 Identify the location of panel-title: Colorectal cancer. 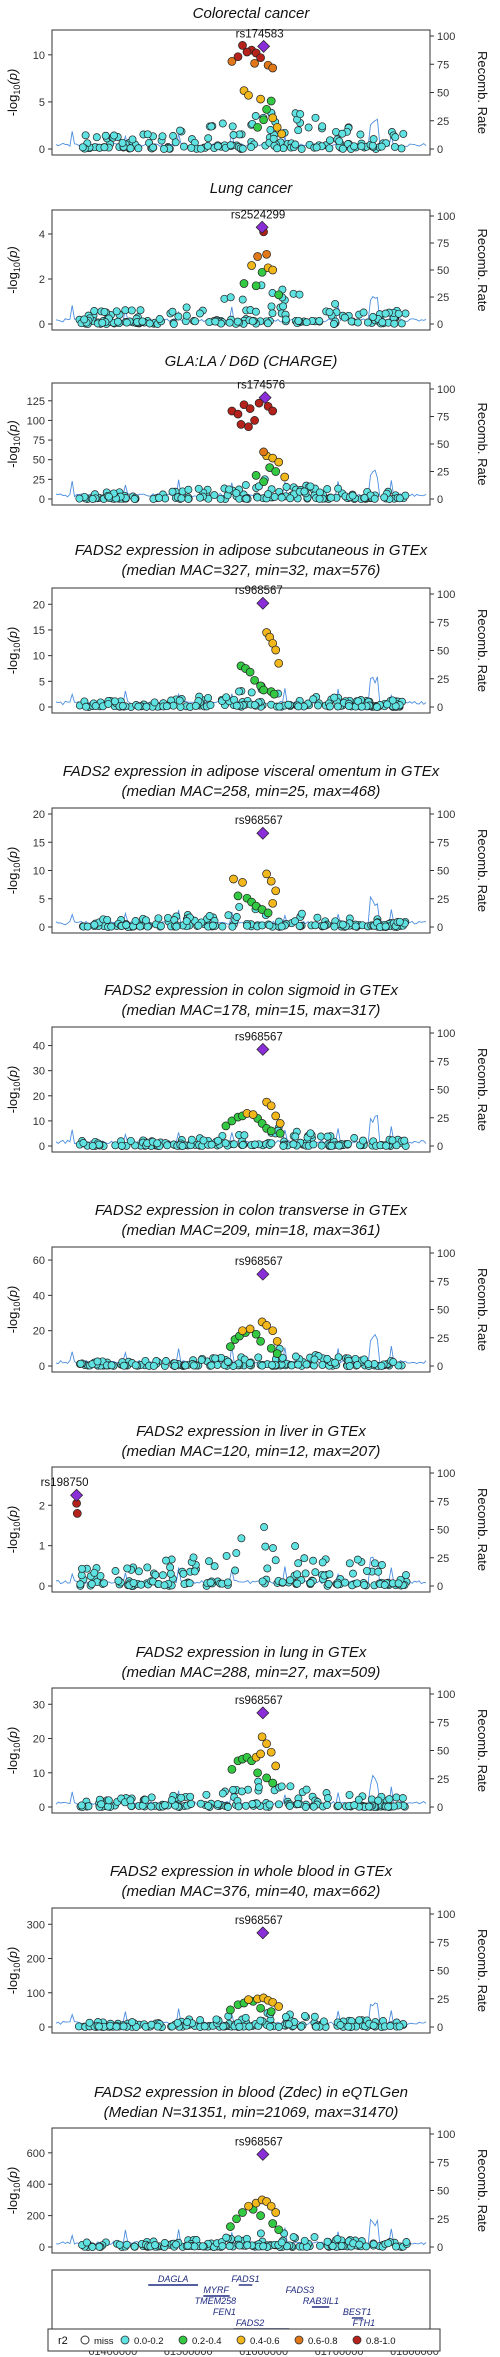
(252, 13).